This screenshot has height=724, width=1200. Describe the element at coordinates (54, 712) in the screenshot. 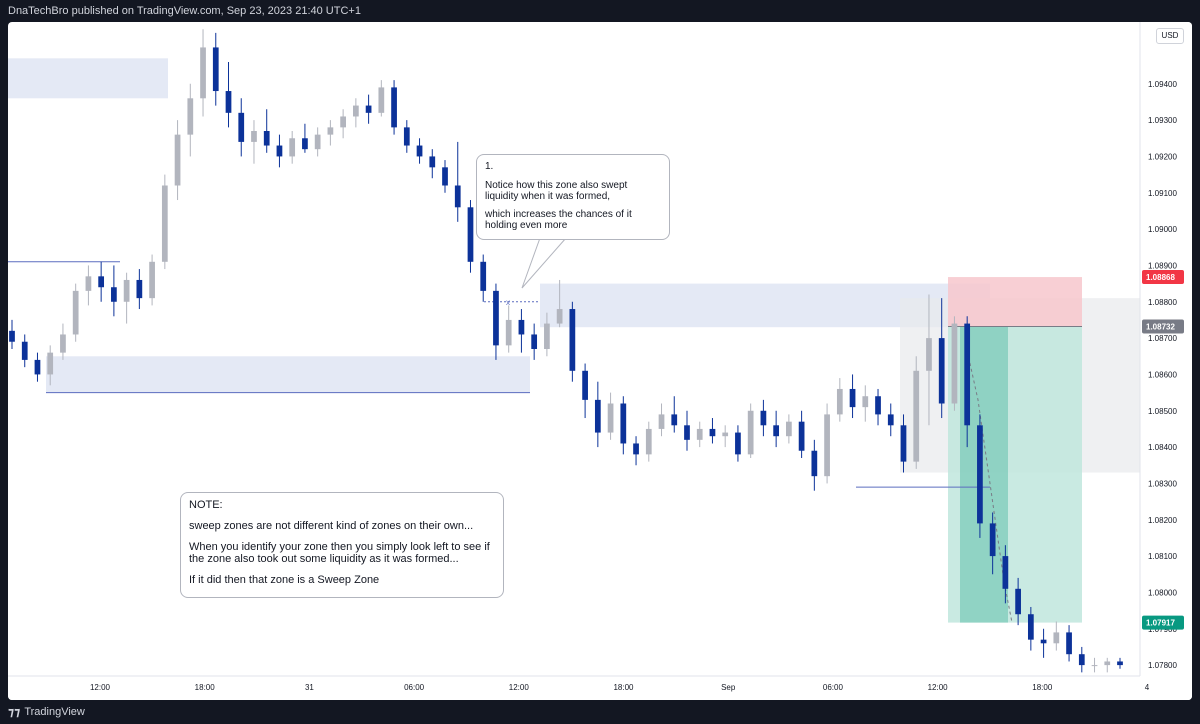

I see `brand-name: TradingView` at that location.